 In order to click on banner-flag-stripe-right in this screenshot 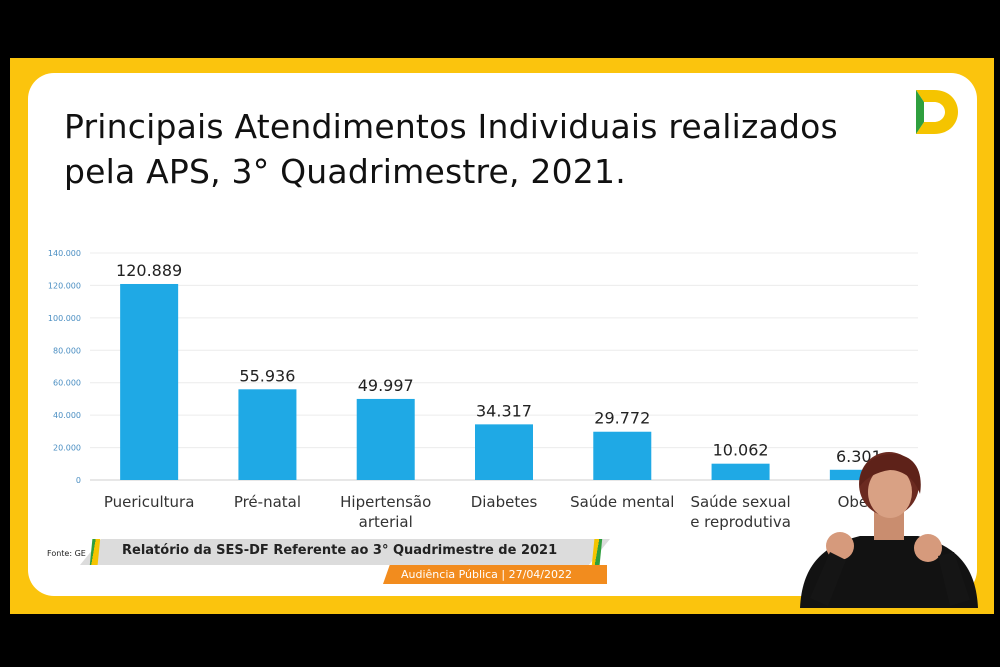, I will do `click(597, 552)`.